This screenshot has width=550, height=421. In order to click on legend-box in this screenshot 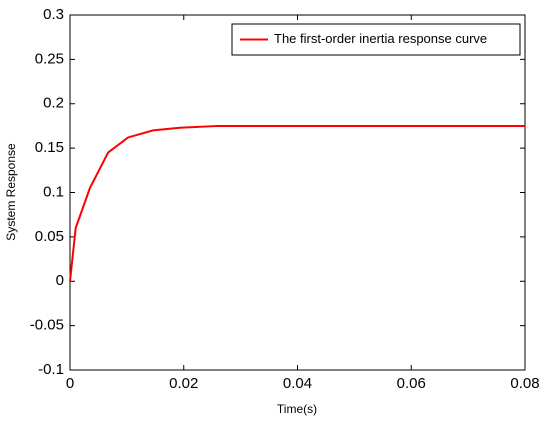, I will do `click(376, 39)`.